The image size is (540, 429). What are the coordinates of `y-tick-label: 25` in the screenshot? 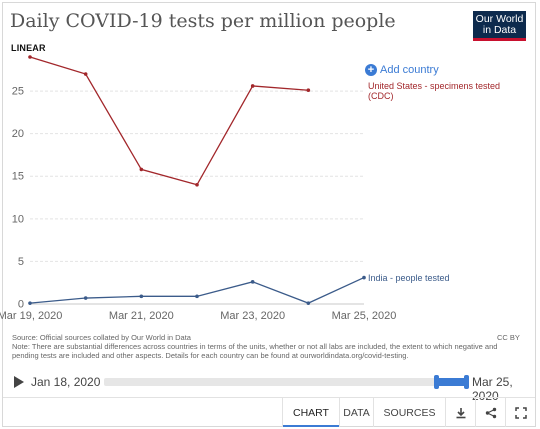 It's located at (18, 92).